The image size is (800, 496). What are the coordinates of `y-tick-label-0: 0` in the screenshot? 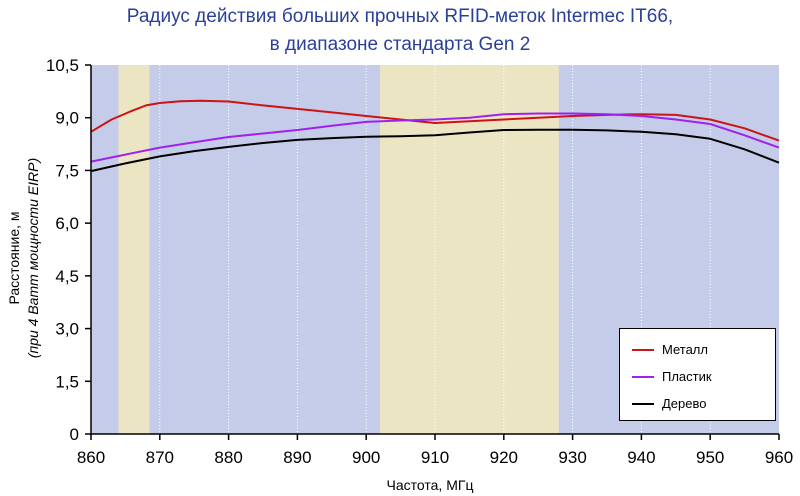 It's located at (74, 434).